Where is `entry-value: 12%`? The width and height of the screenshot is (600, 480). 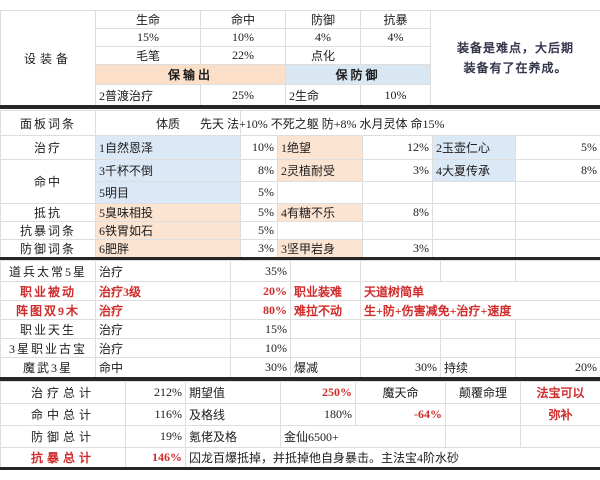 entry-value: 12% is located at coordinates (397, 147).